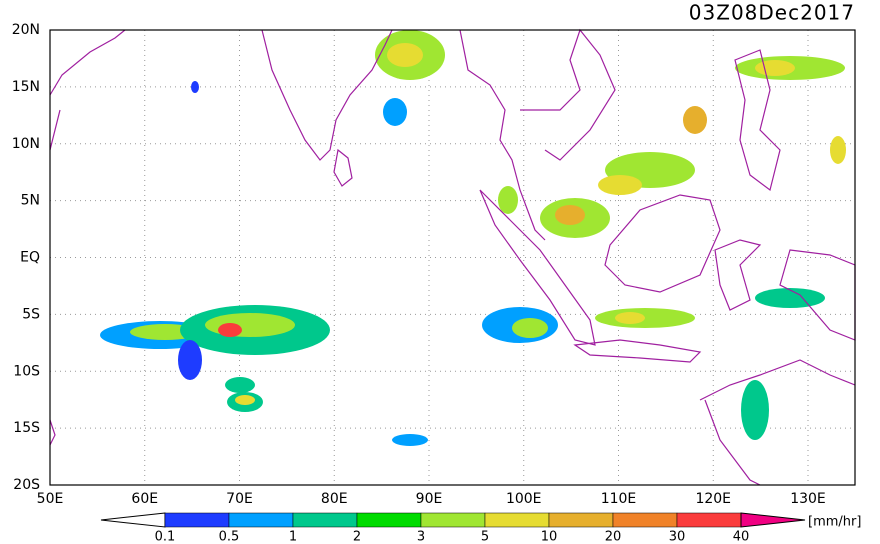  I want to click on colorbar: 0.1 0.5 1 2 3 5 10 20 30 40 [mm/hr], so click(480, 528).